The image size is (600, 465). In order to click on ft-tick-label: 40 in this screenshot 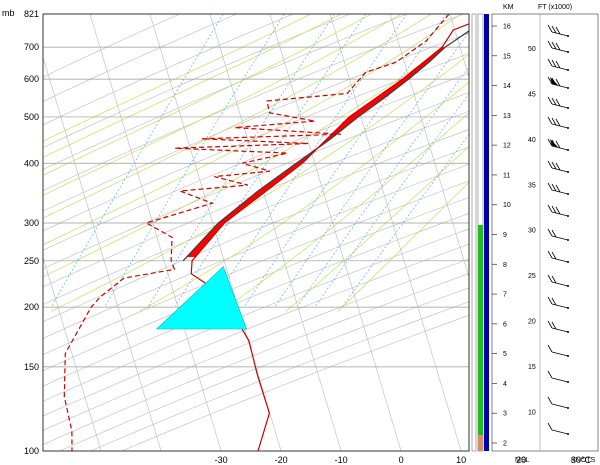, I will do `click(532, 140)`.